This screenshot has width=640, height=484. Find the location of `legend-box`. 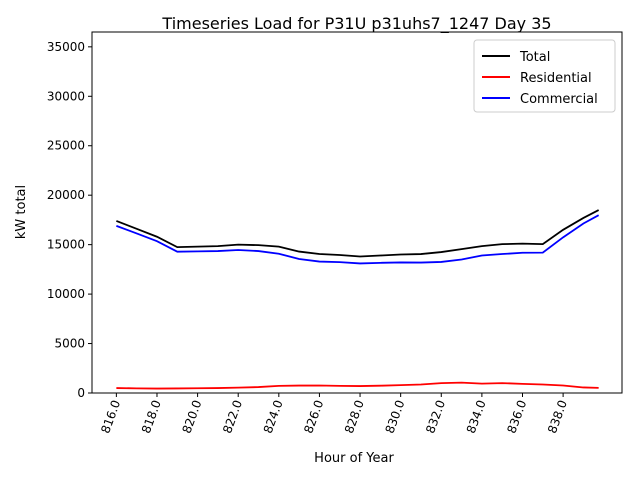

legend-box is located at coordinates (544, 76).